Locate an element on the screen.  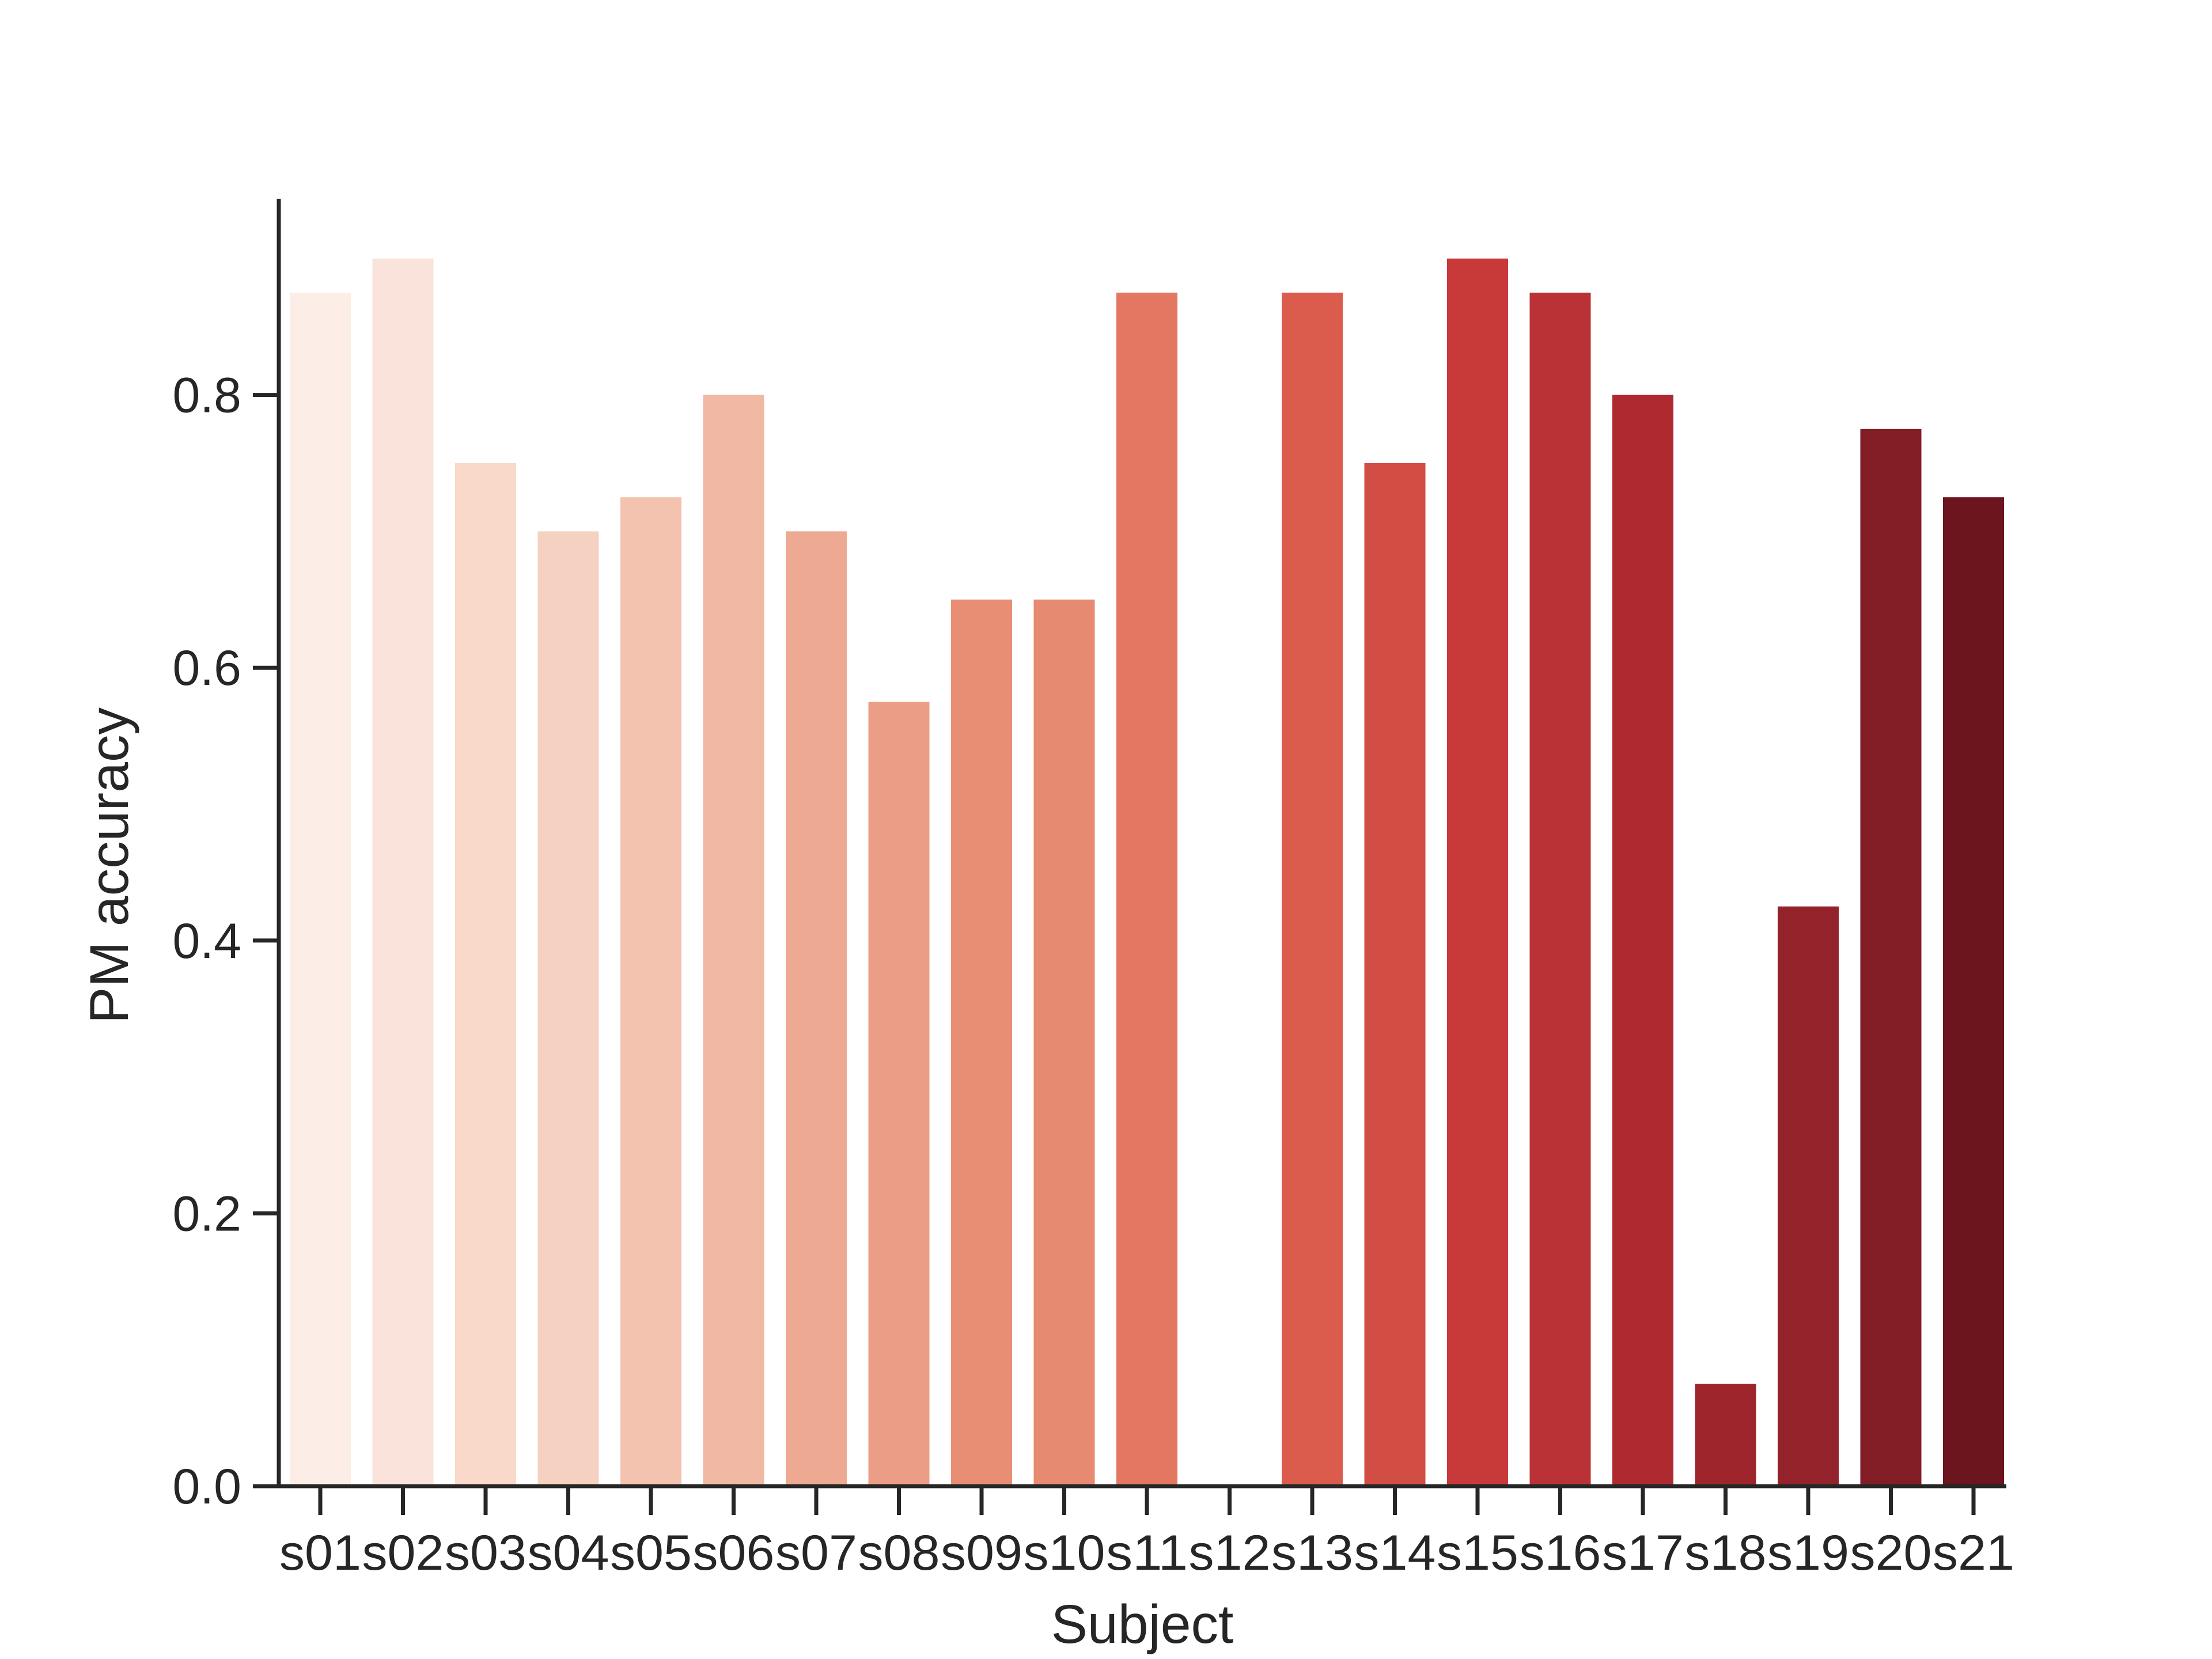
x-tick-label-s11: s11 is located at coordinates (1147, 1553).